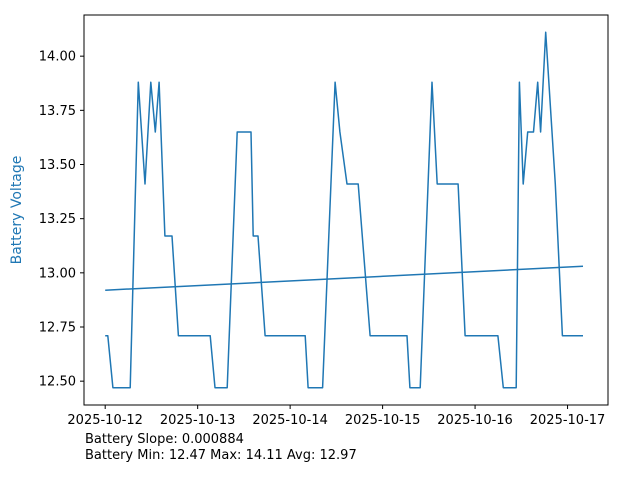  I want to click on battery-stats-annotation: Battery Min: 12.47 Max: 14.11 Avg: 12.97, so click(221, 455).